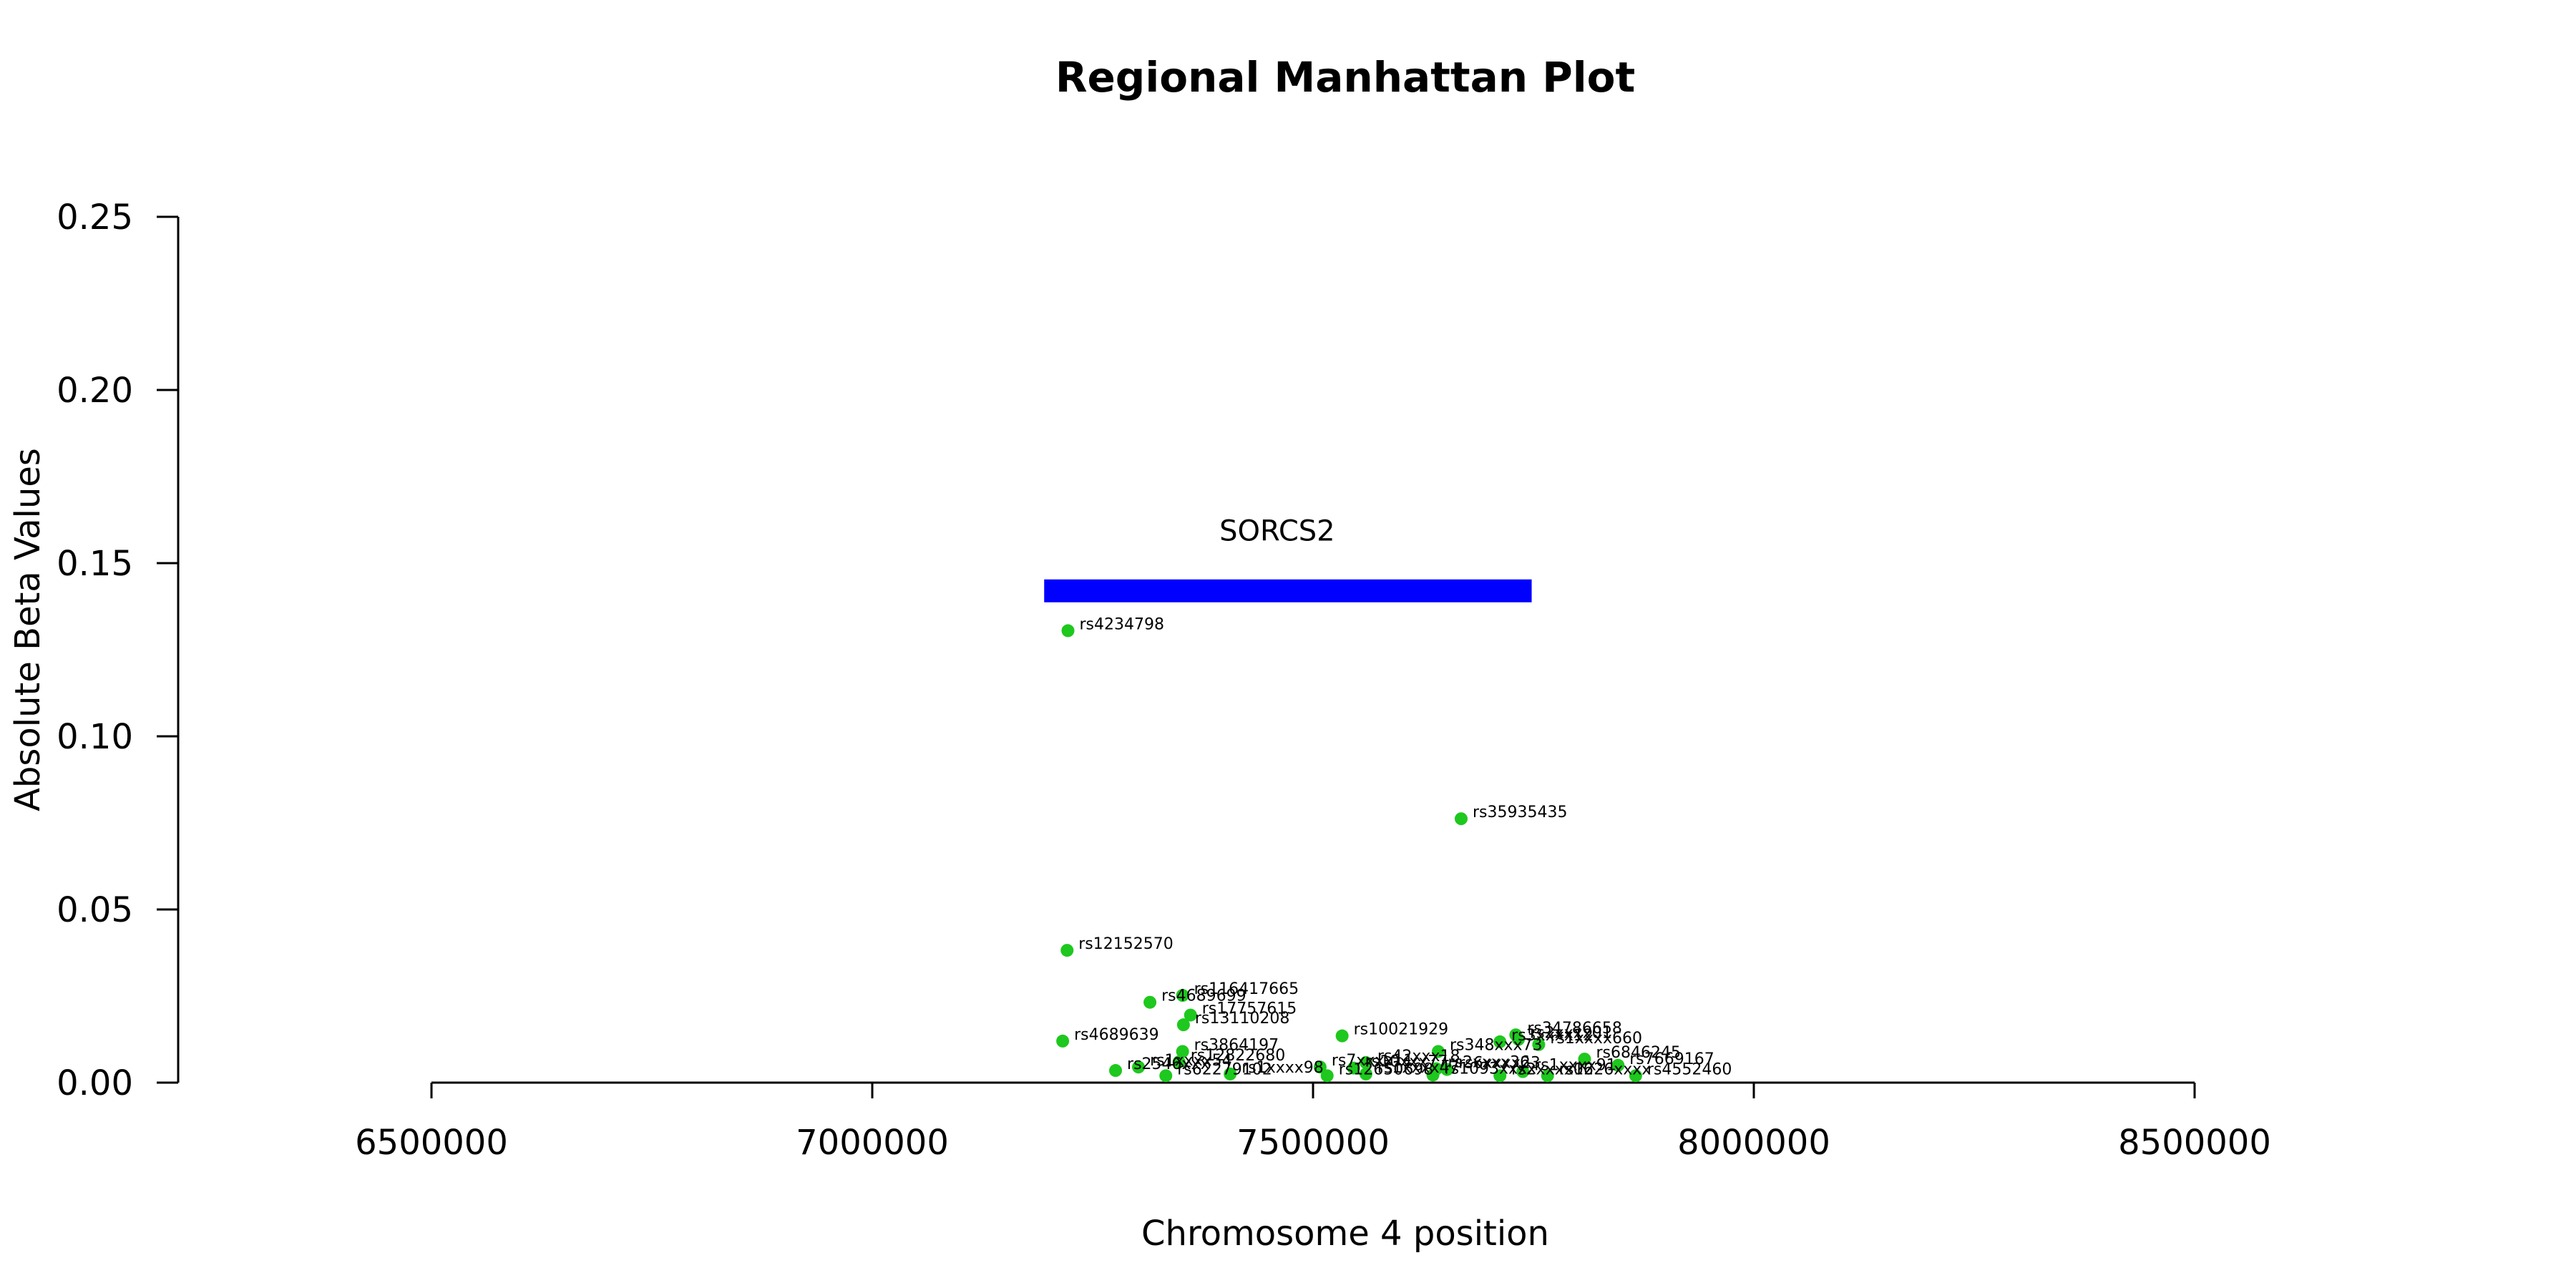 The height and width of the screenshot is (1288, 2576). Describe the element at coordinates (95, 564) in the screenshot. I see `y-tick-label: 0.15` at that location.